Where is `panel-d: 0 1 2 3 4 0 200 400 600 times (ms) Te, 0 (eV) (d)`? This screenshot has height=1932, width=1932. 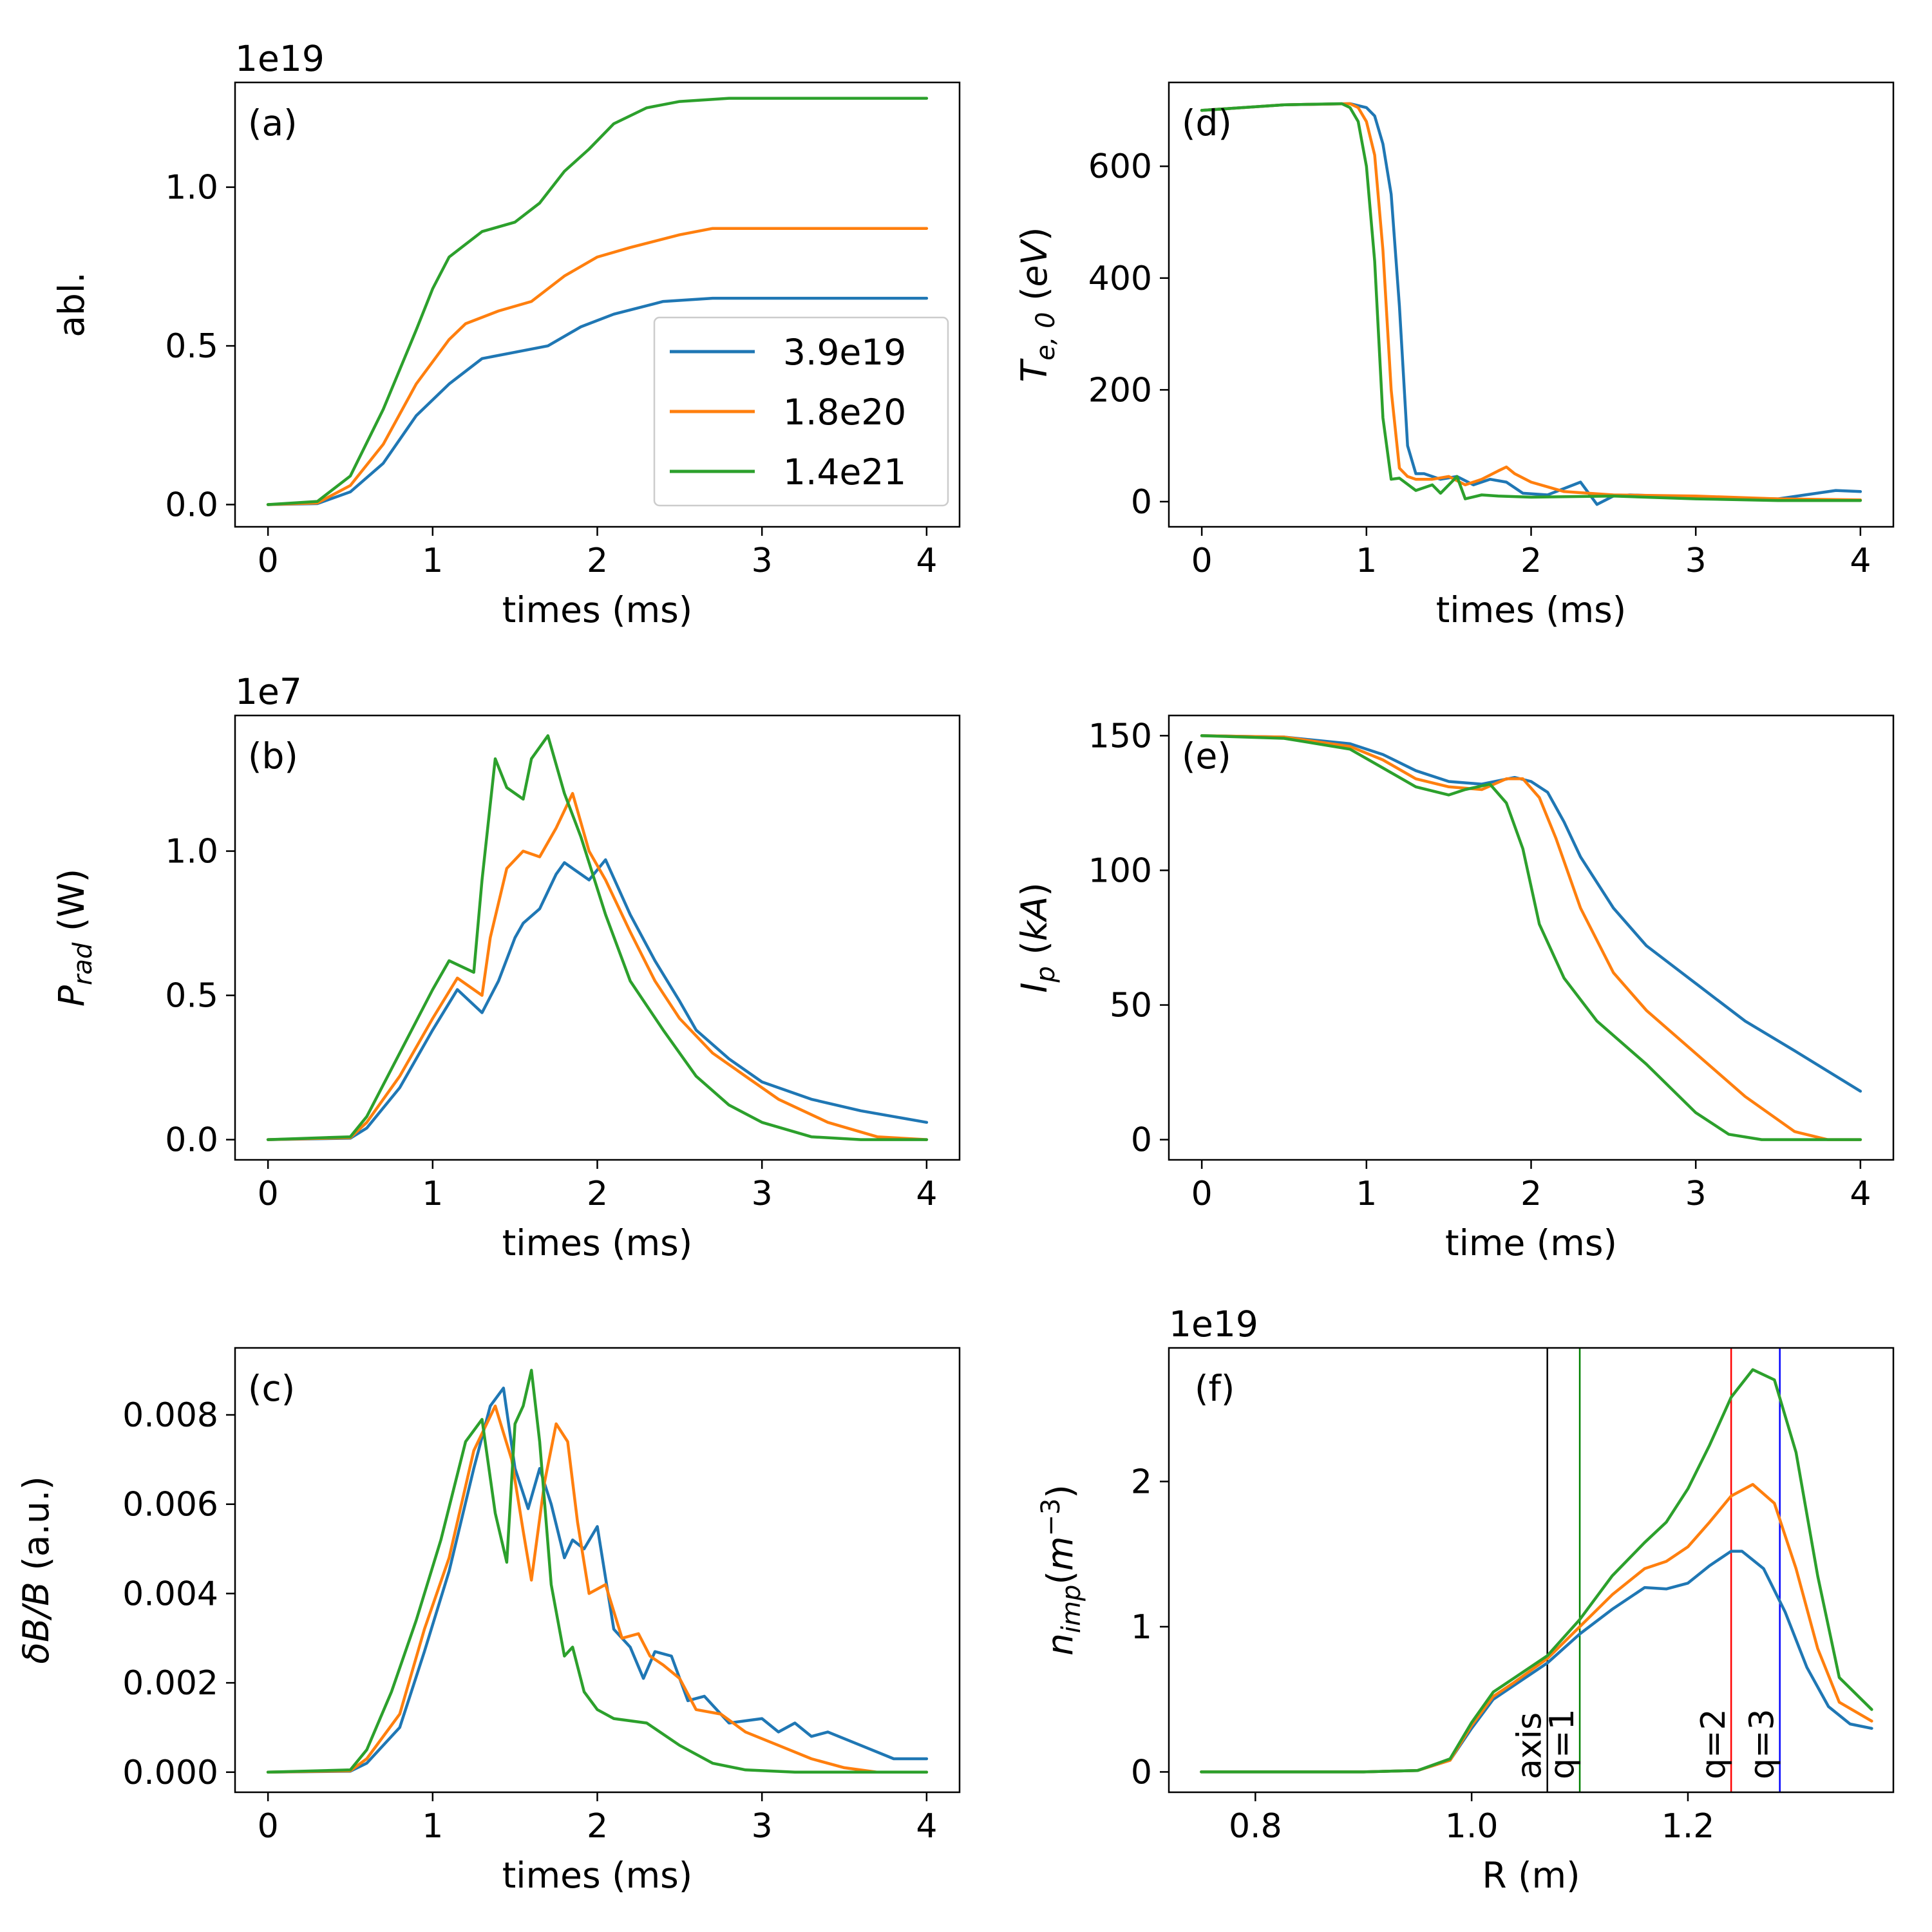
panel-d: 0 1 2 3 4 0 200 400 600 times (ms) Te, 0 (eV) (d) is located at coordinates (1454, 355).